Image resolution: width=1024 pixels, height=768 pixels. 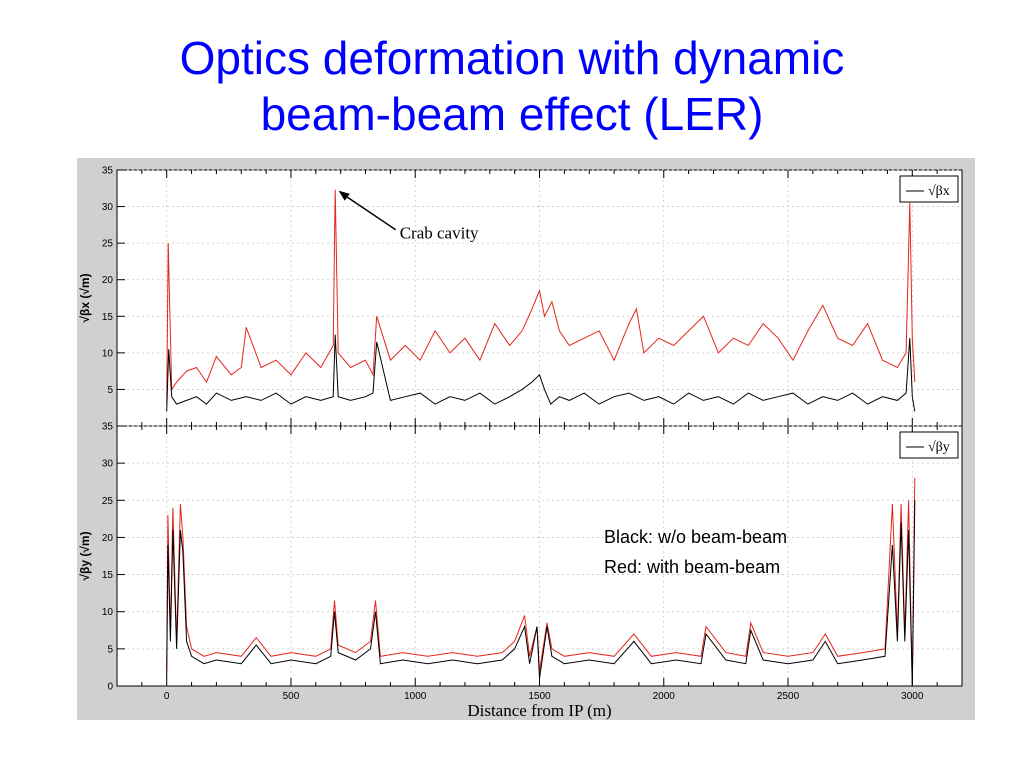 I want to click on x-tick-label: 1000, so click(x=415, y=696).